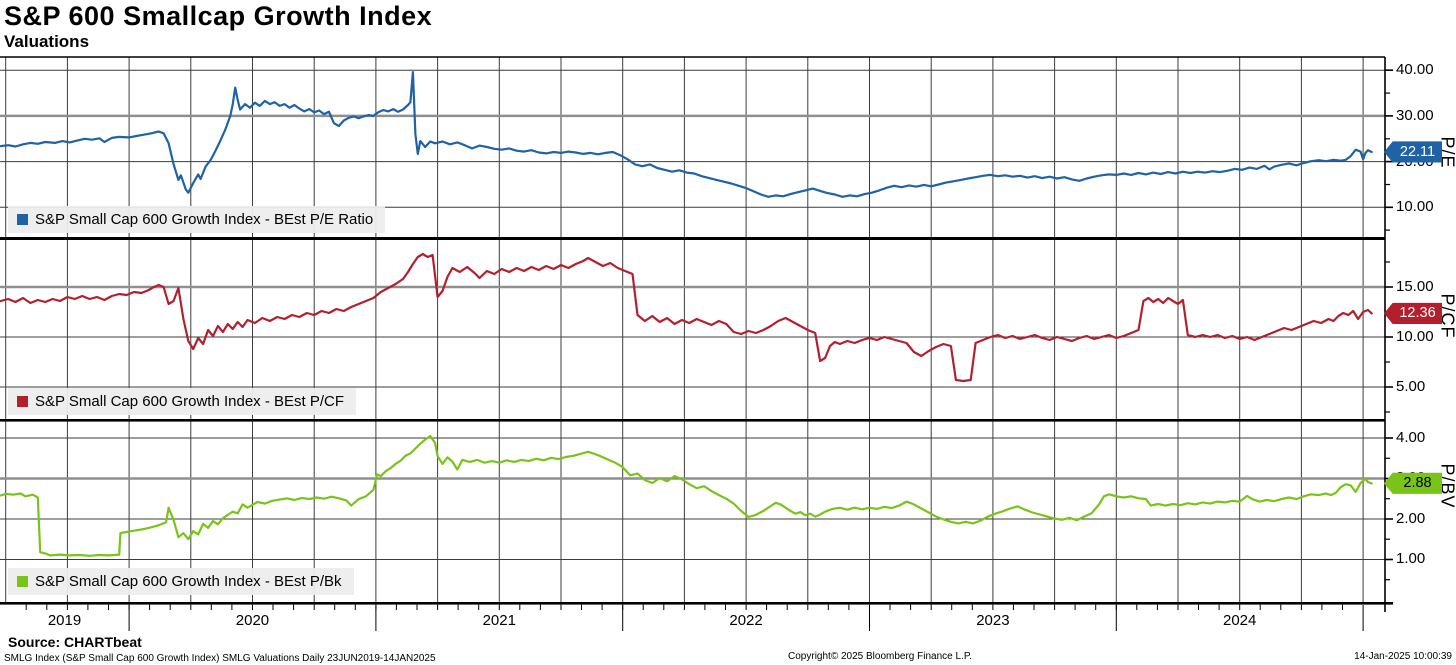 The image size is (1456, 665). What do you see at coordinates (1413, 483) in the screenshot?
I see `last-value-tag-pbk: 2.88` at bounding box center [1413, 483].